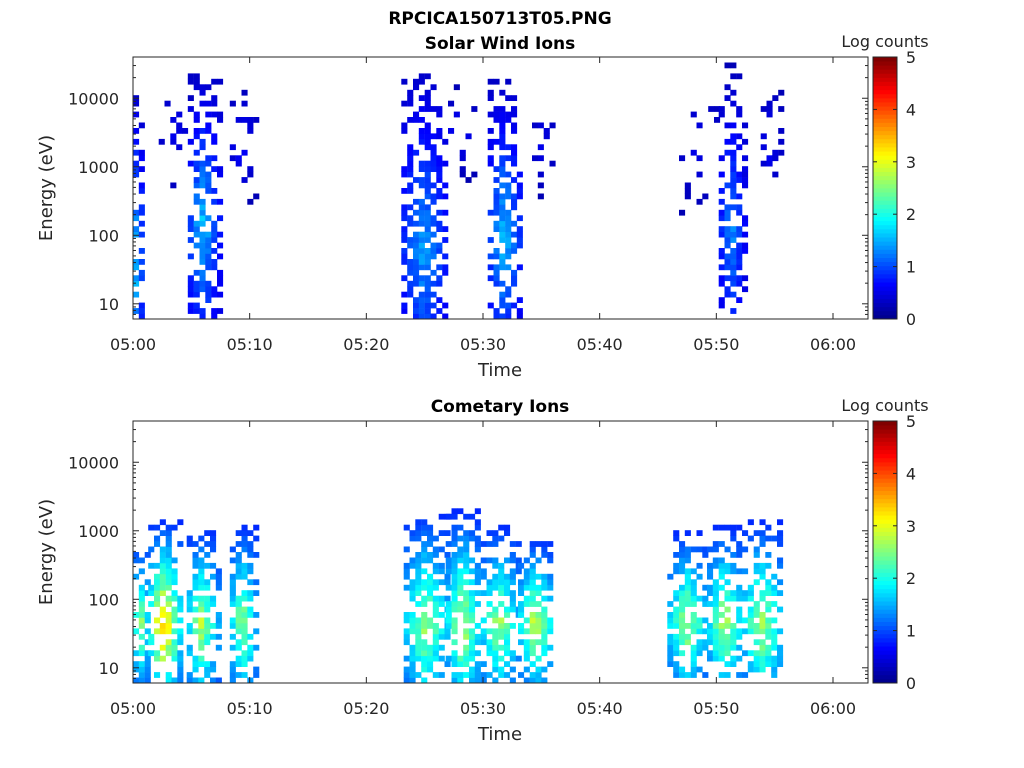 The image size is (1024, 768). Describe the element at coordinates (833, 344) in the screenshot. I see `x-tick-label: 06:00` at that location.